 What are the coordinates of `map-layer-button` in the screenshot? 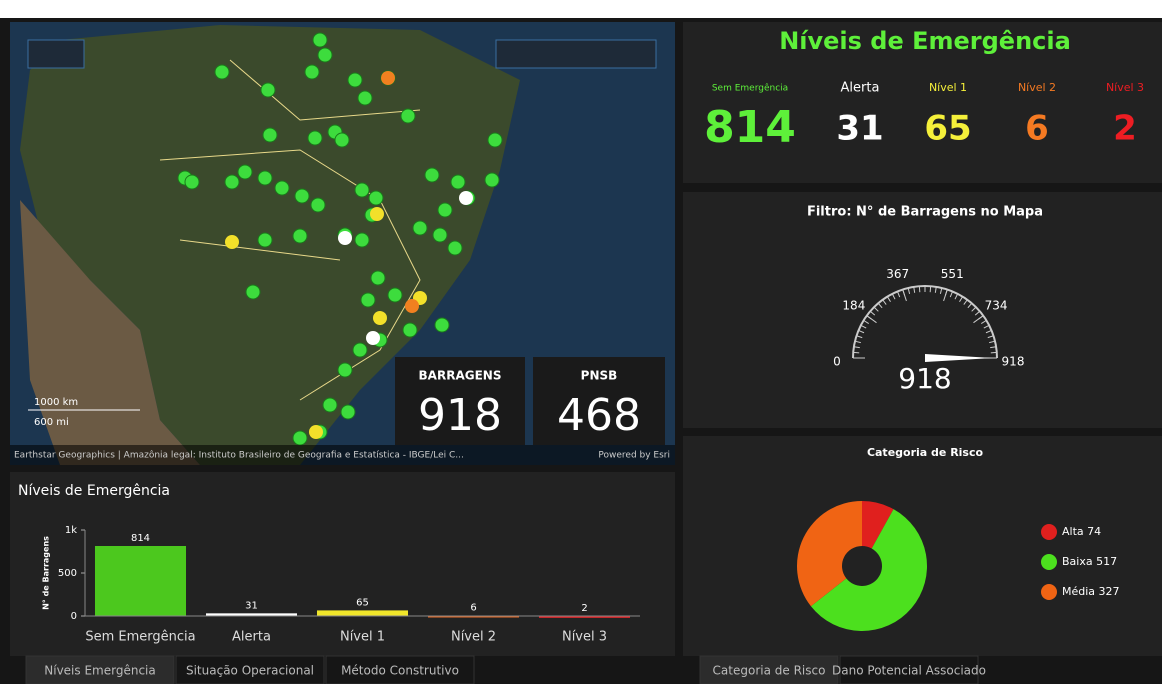 It's located at (56, 54).